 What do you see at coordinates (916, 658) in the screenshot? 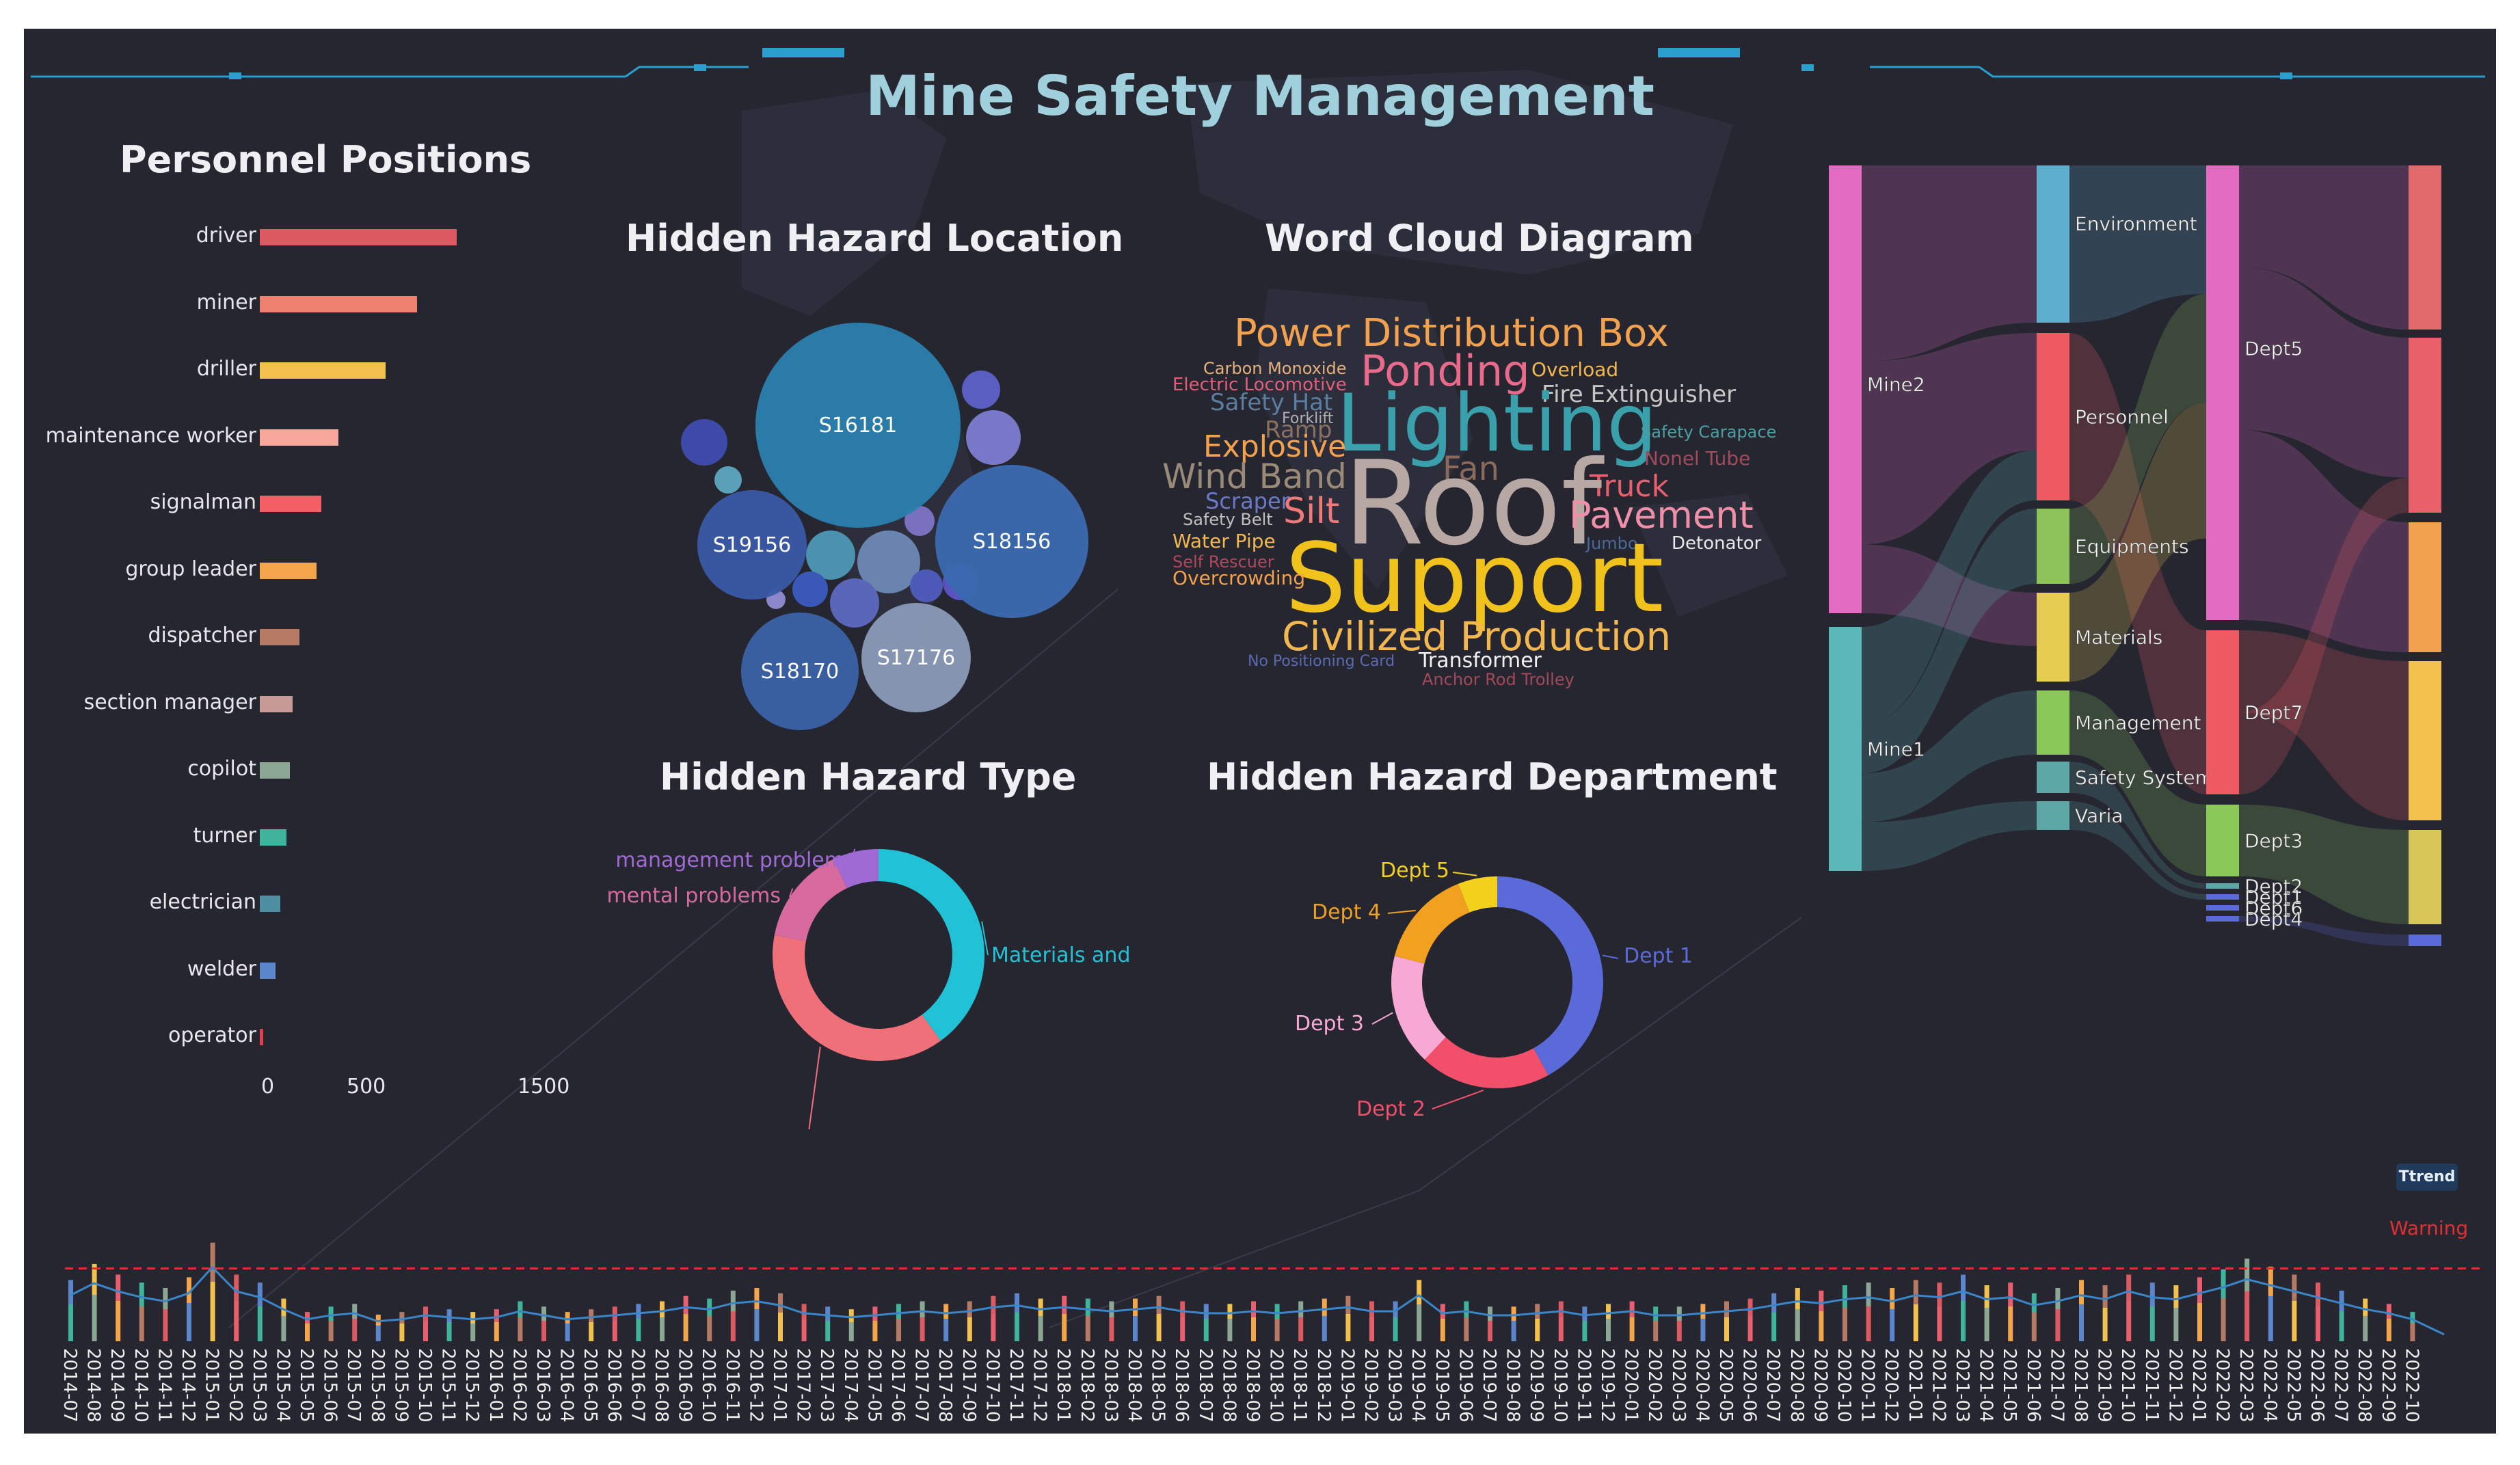
I see `bubble` at bounding box center [916, 658].